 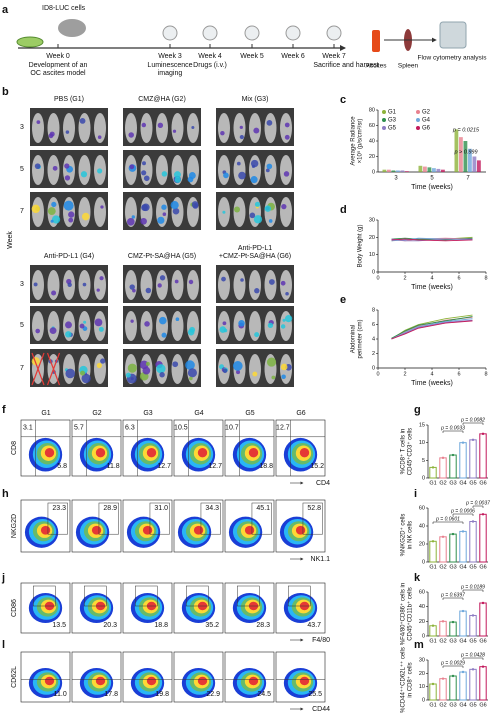 I want to click on gate-percent: 28.3, so click(x=263, y=625).